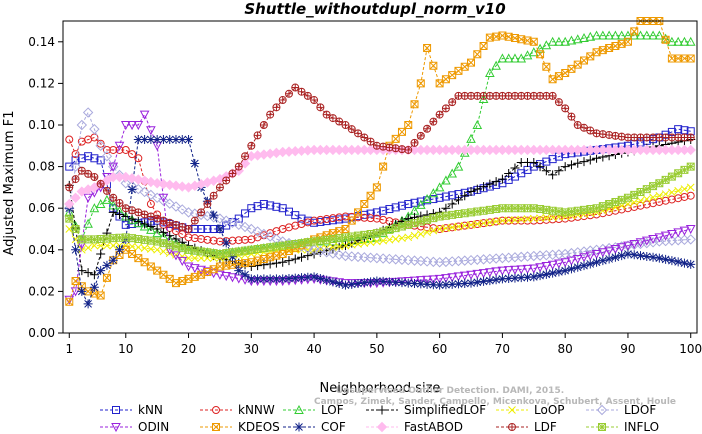 The width and height of the screenshot is (702, 434). What do you see at coordinates (134, 427) in the screenshot?
I see `legend-item-odin: ODIN` at bounding box center [134, 427].